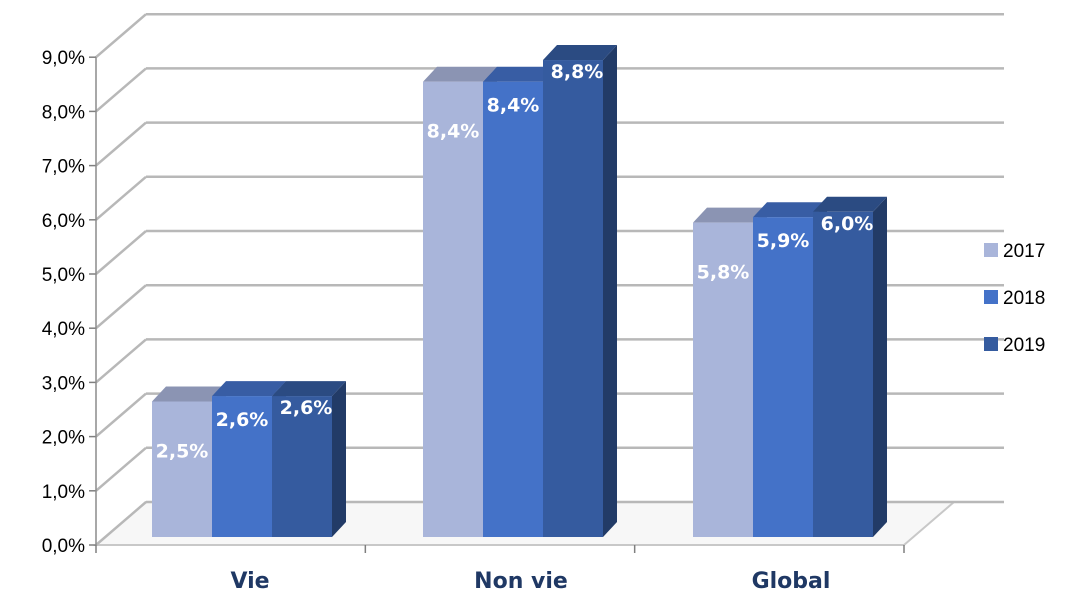 The image size is (1088, 601). I want to click on legend-item-2018: 2018, so click(1014, 298).